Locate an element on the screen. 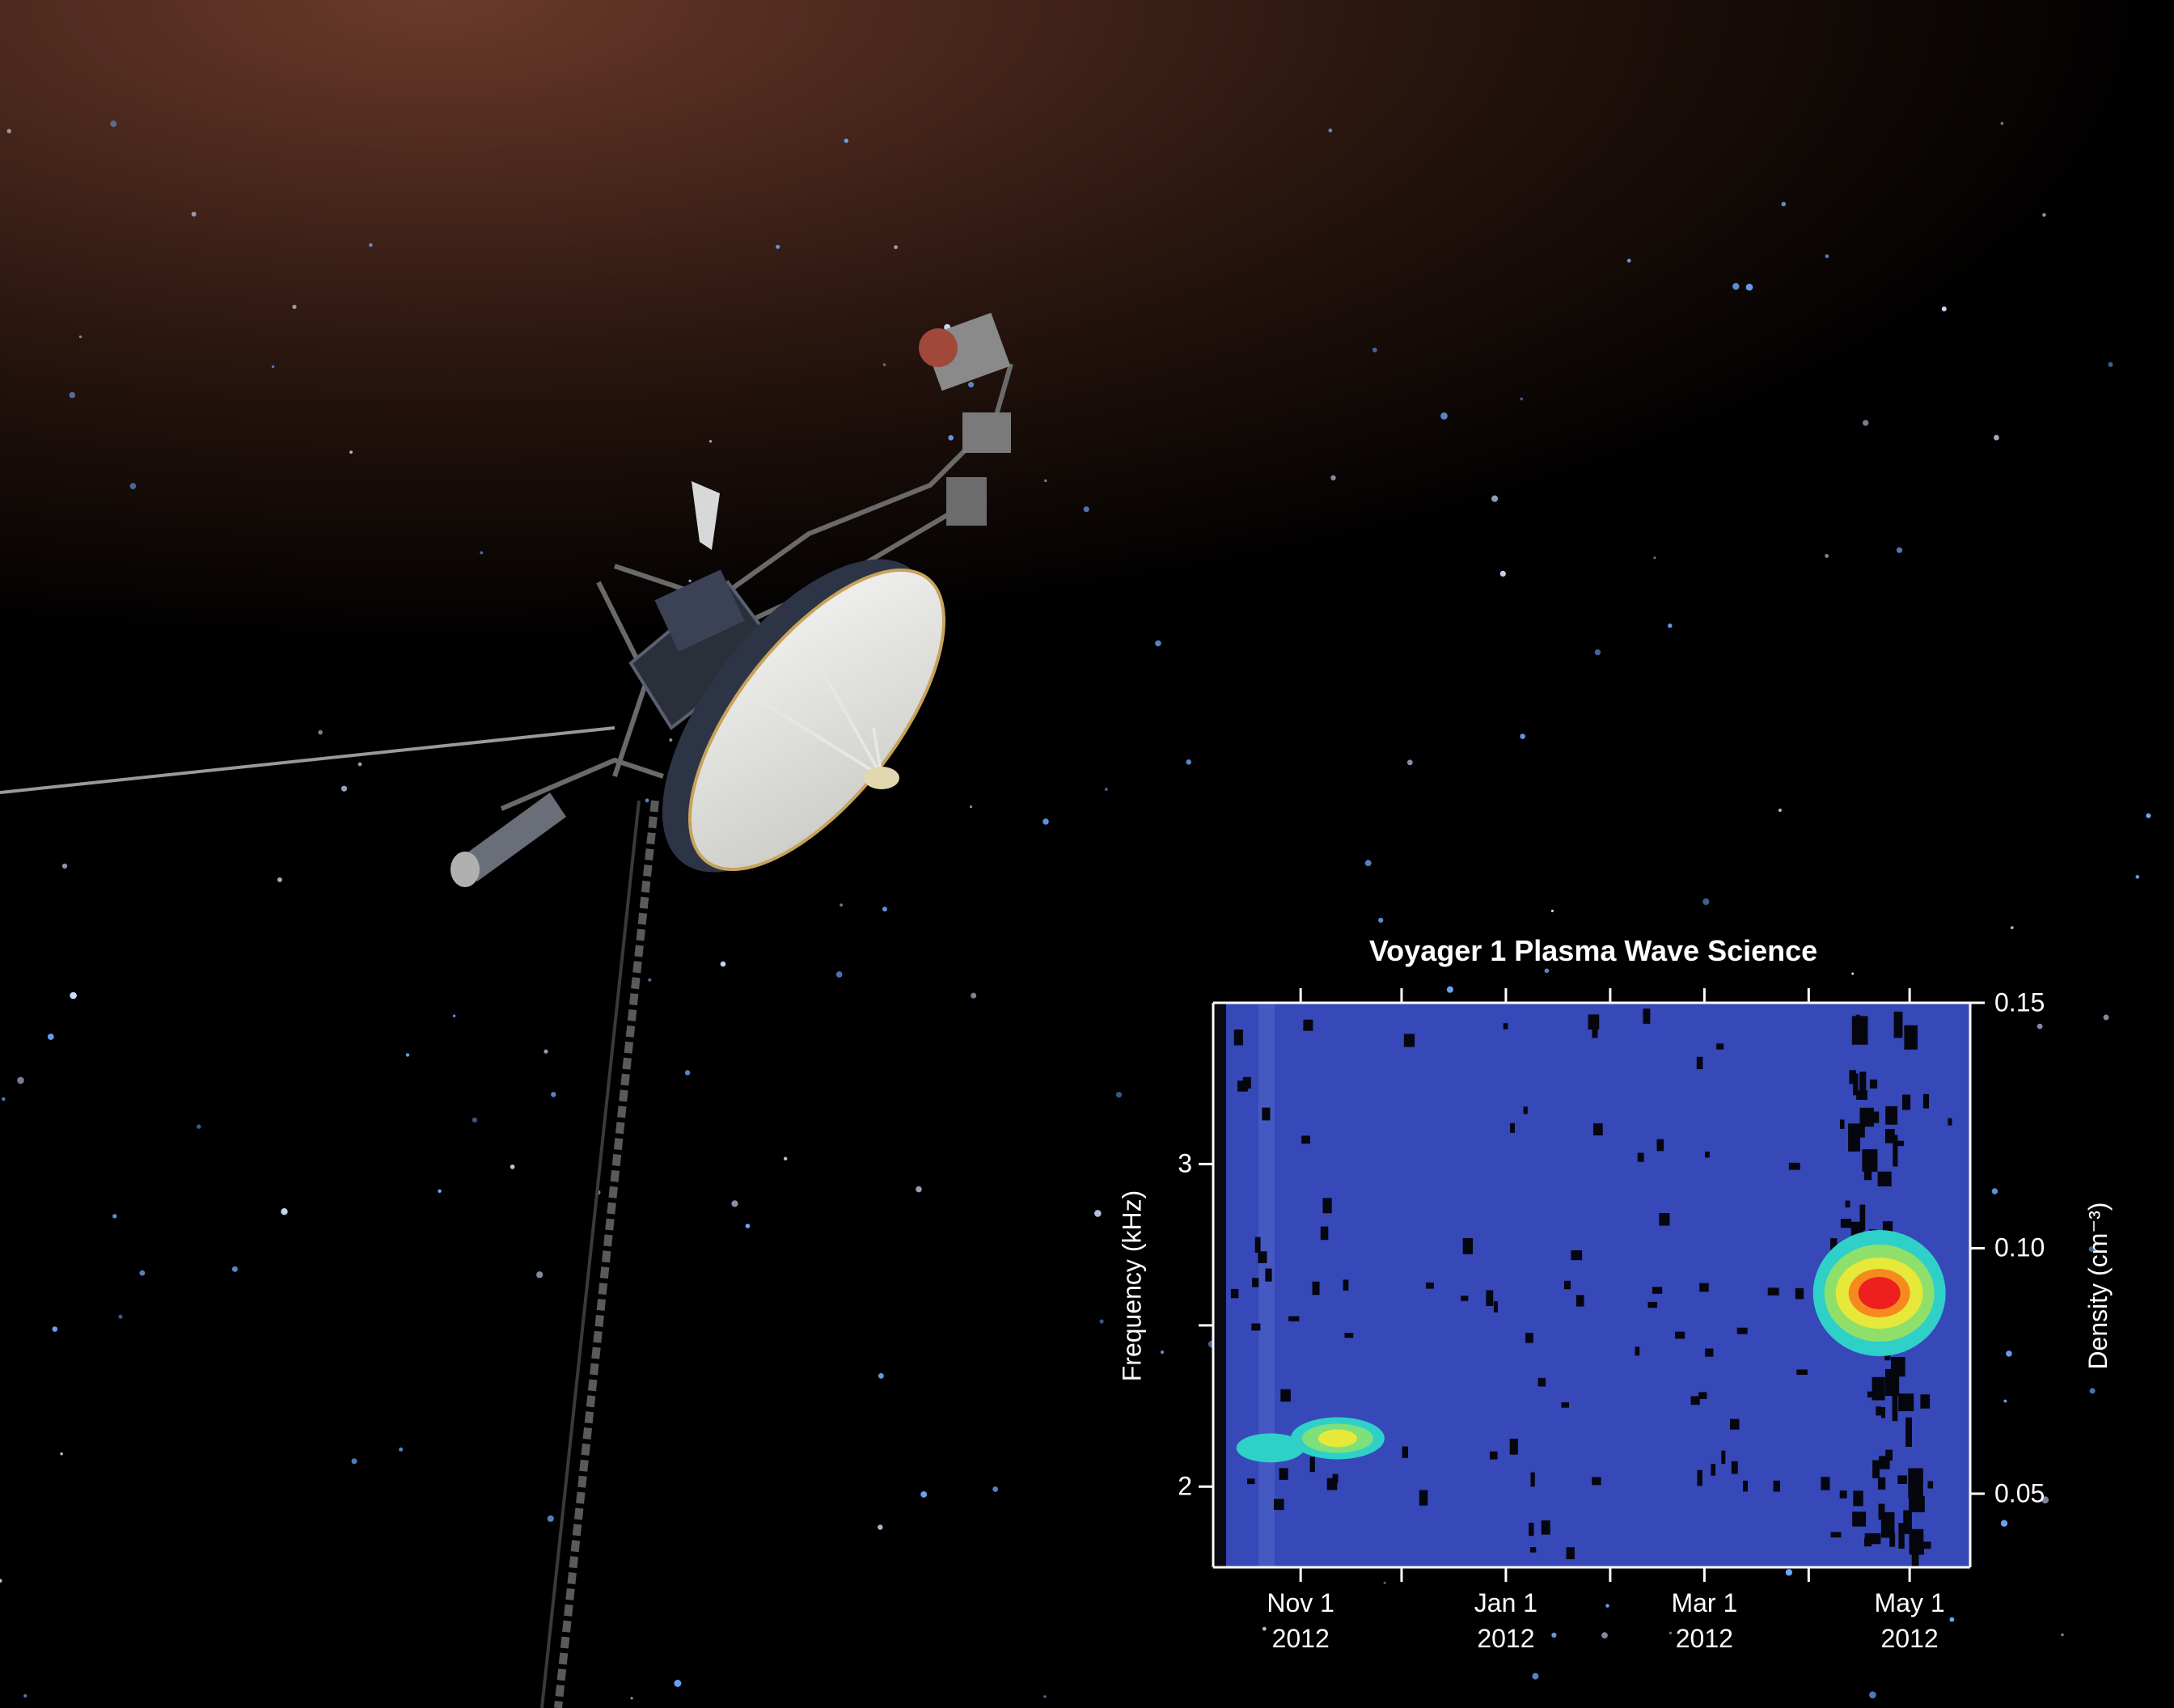 Image resolution: width=2174 pixels, height=1708 pixels. x-tick-label: Jan 1 2012 is located at coordinates (1506, 1620).